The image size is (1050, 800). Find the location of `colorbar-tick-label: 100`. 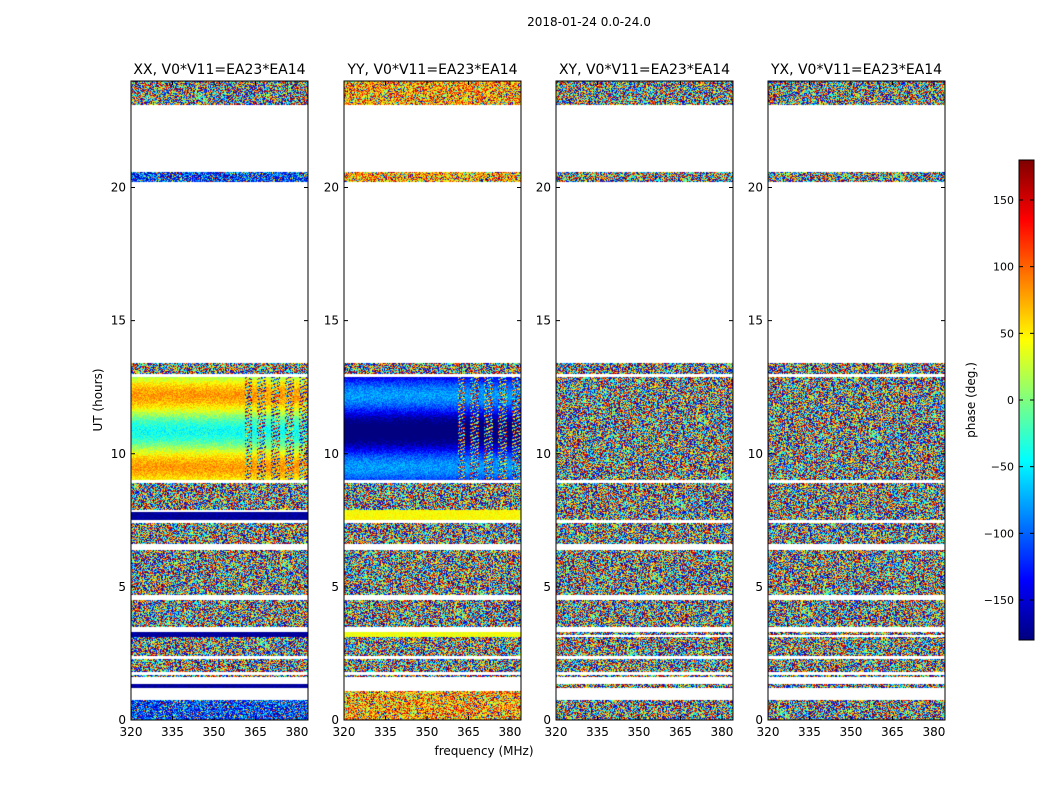

colorbar-tick-label: 100 is located at coordinates (1003, 267).